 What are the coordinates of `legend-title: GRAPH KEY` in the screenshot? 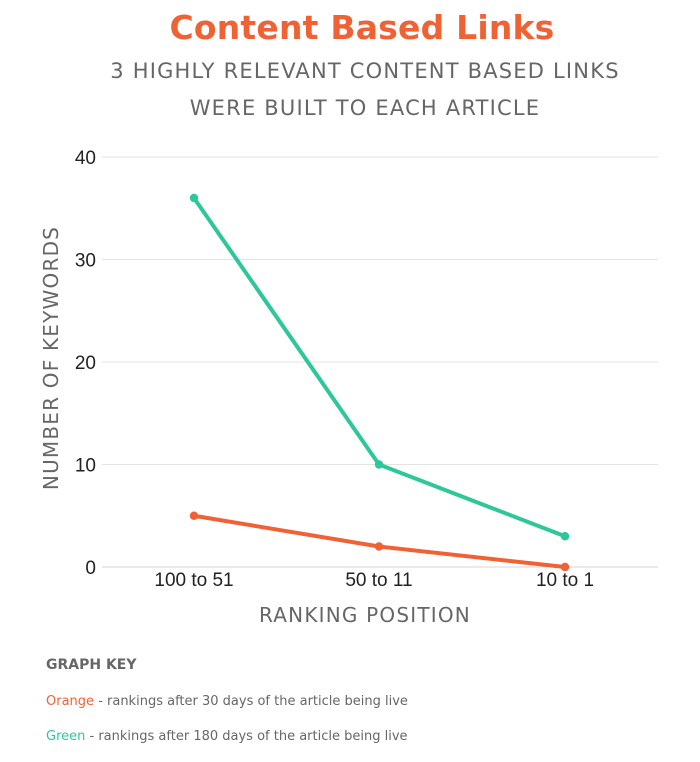 It's located at (91, 665).